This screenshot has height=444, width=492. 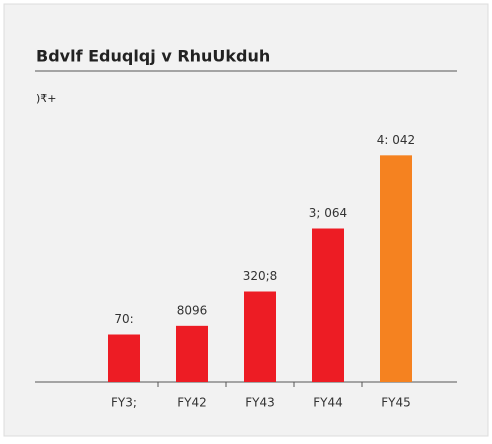 What do you see at coordinates (396, 403) in the screenshot?
I see `x-tick-label: FY45` at bounding box center [396, 403].